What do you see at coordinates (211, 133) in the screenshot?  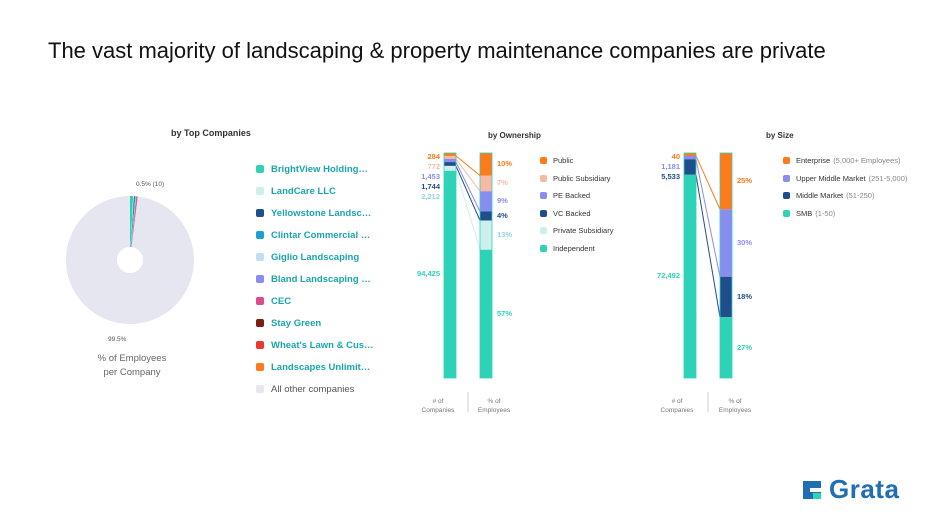 I see `pie-chart-title: by Top Companies` at bounding box center [211, 133].